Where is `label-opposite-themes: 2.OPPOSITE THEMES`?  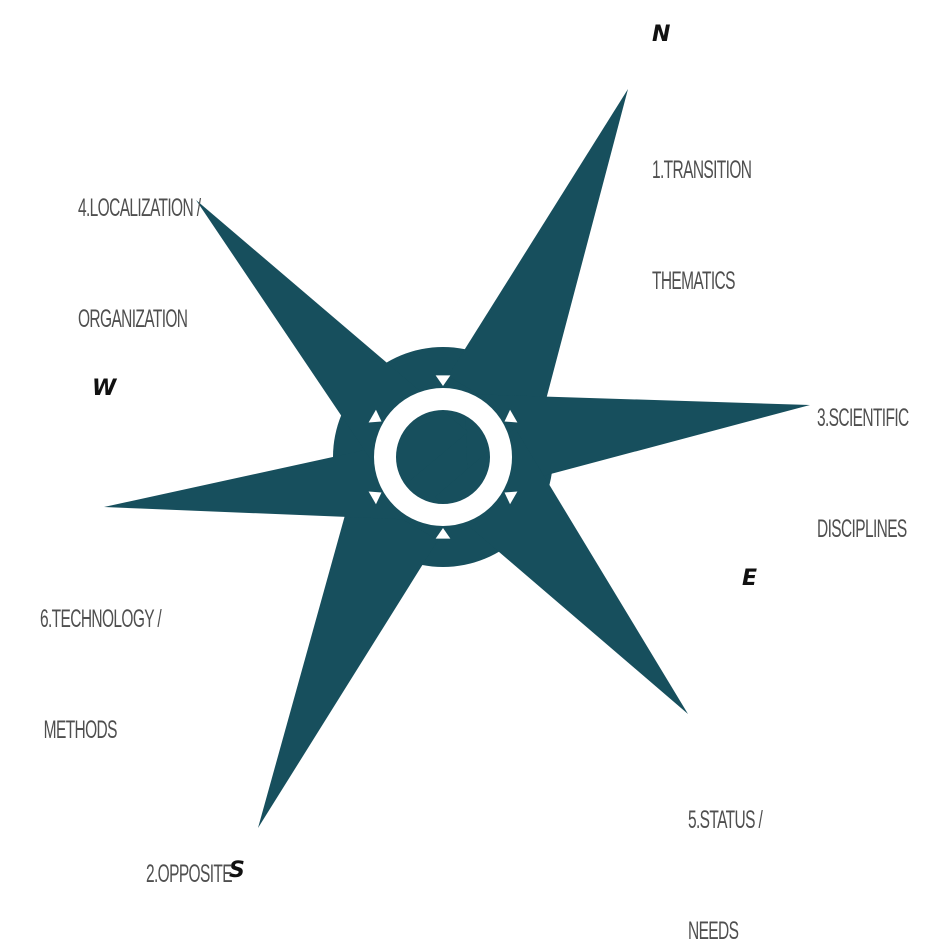
label-opposite-themes: 2.OPPOSITE THEMES is located at coordinates (189, 863).